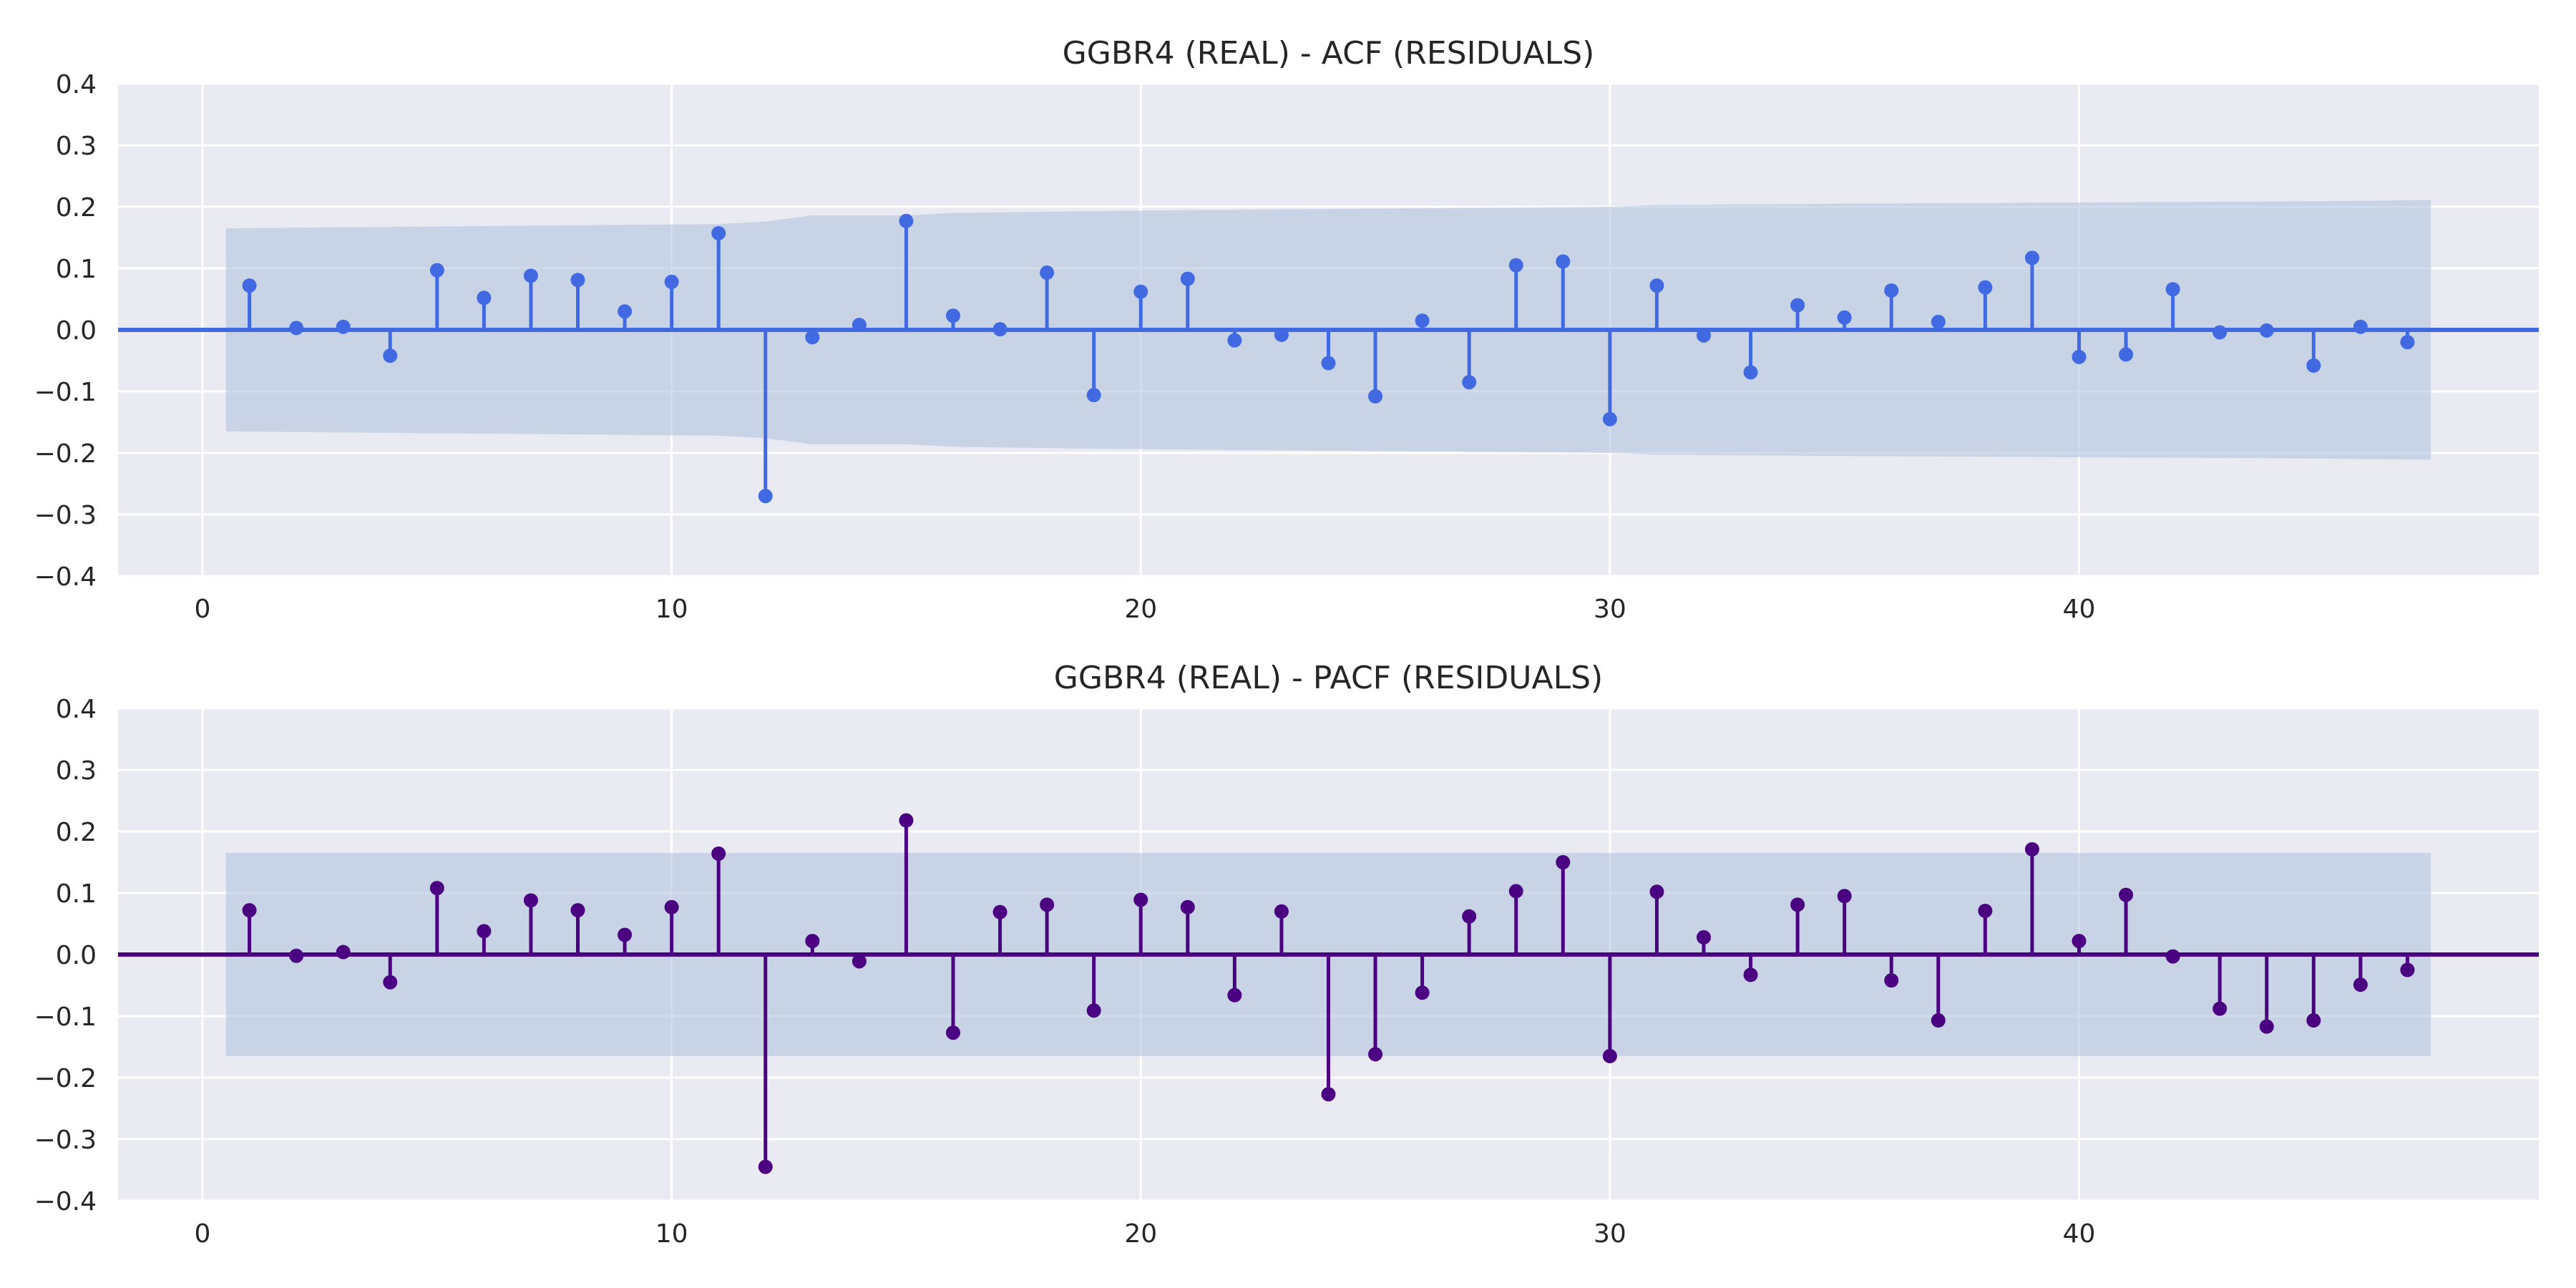 The height and width of the screenshot is (1288, 2576). Describe the element at coordinates (65, 515) in the screenshot. I see `acf-y-tick-label: −0.3` at that location.